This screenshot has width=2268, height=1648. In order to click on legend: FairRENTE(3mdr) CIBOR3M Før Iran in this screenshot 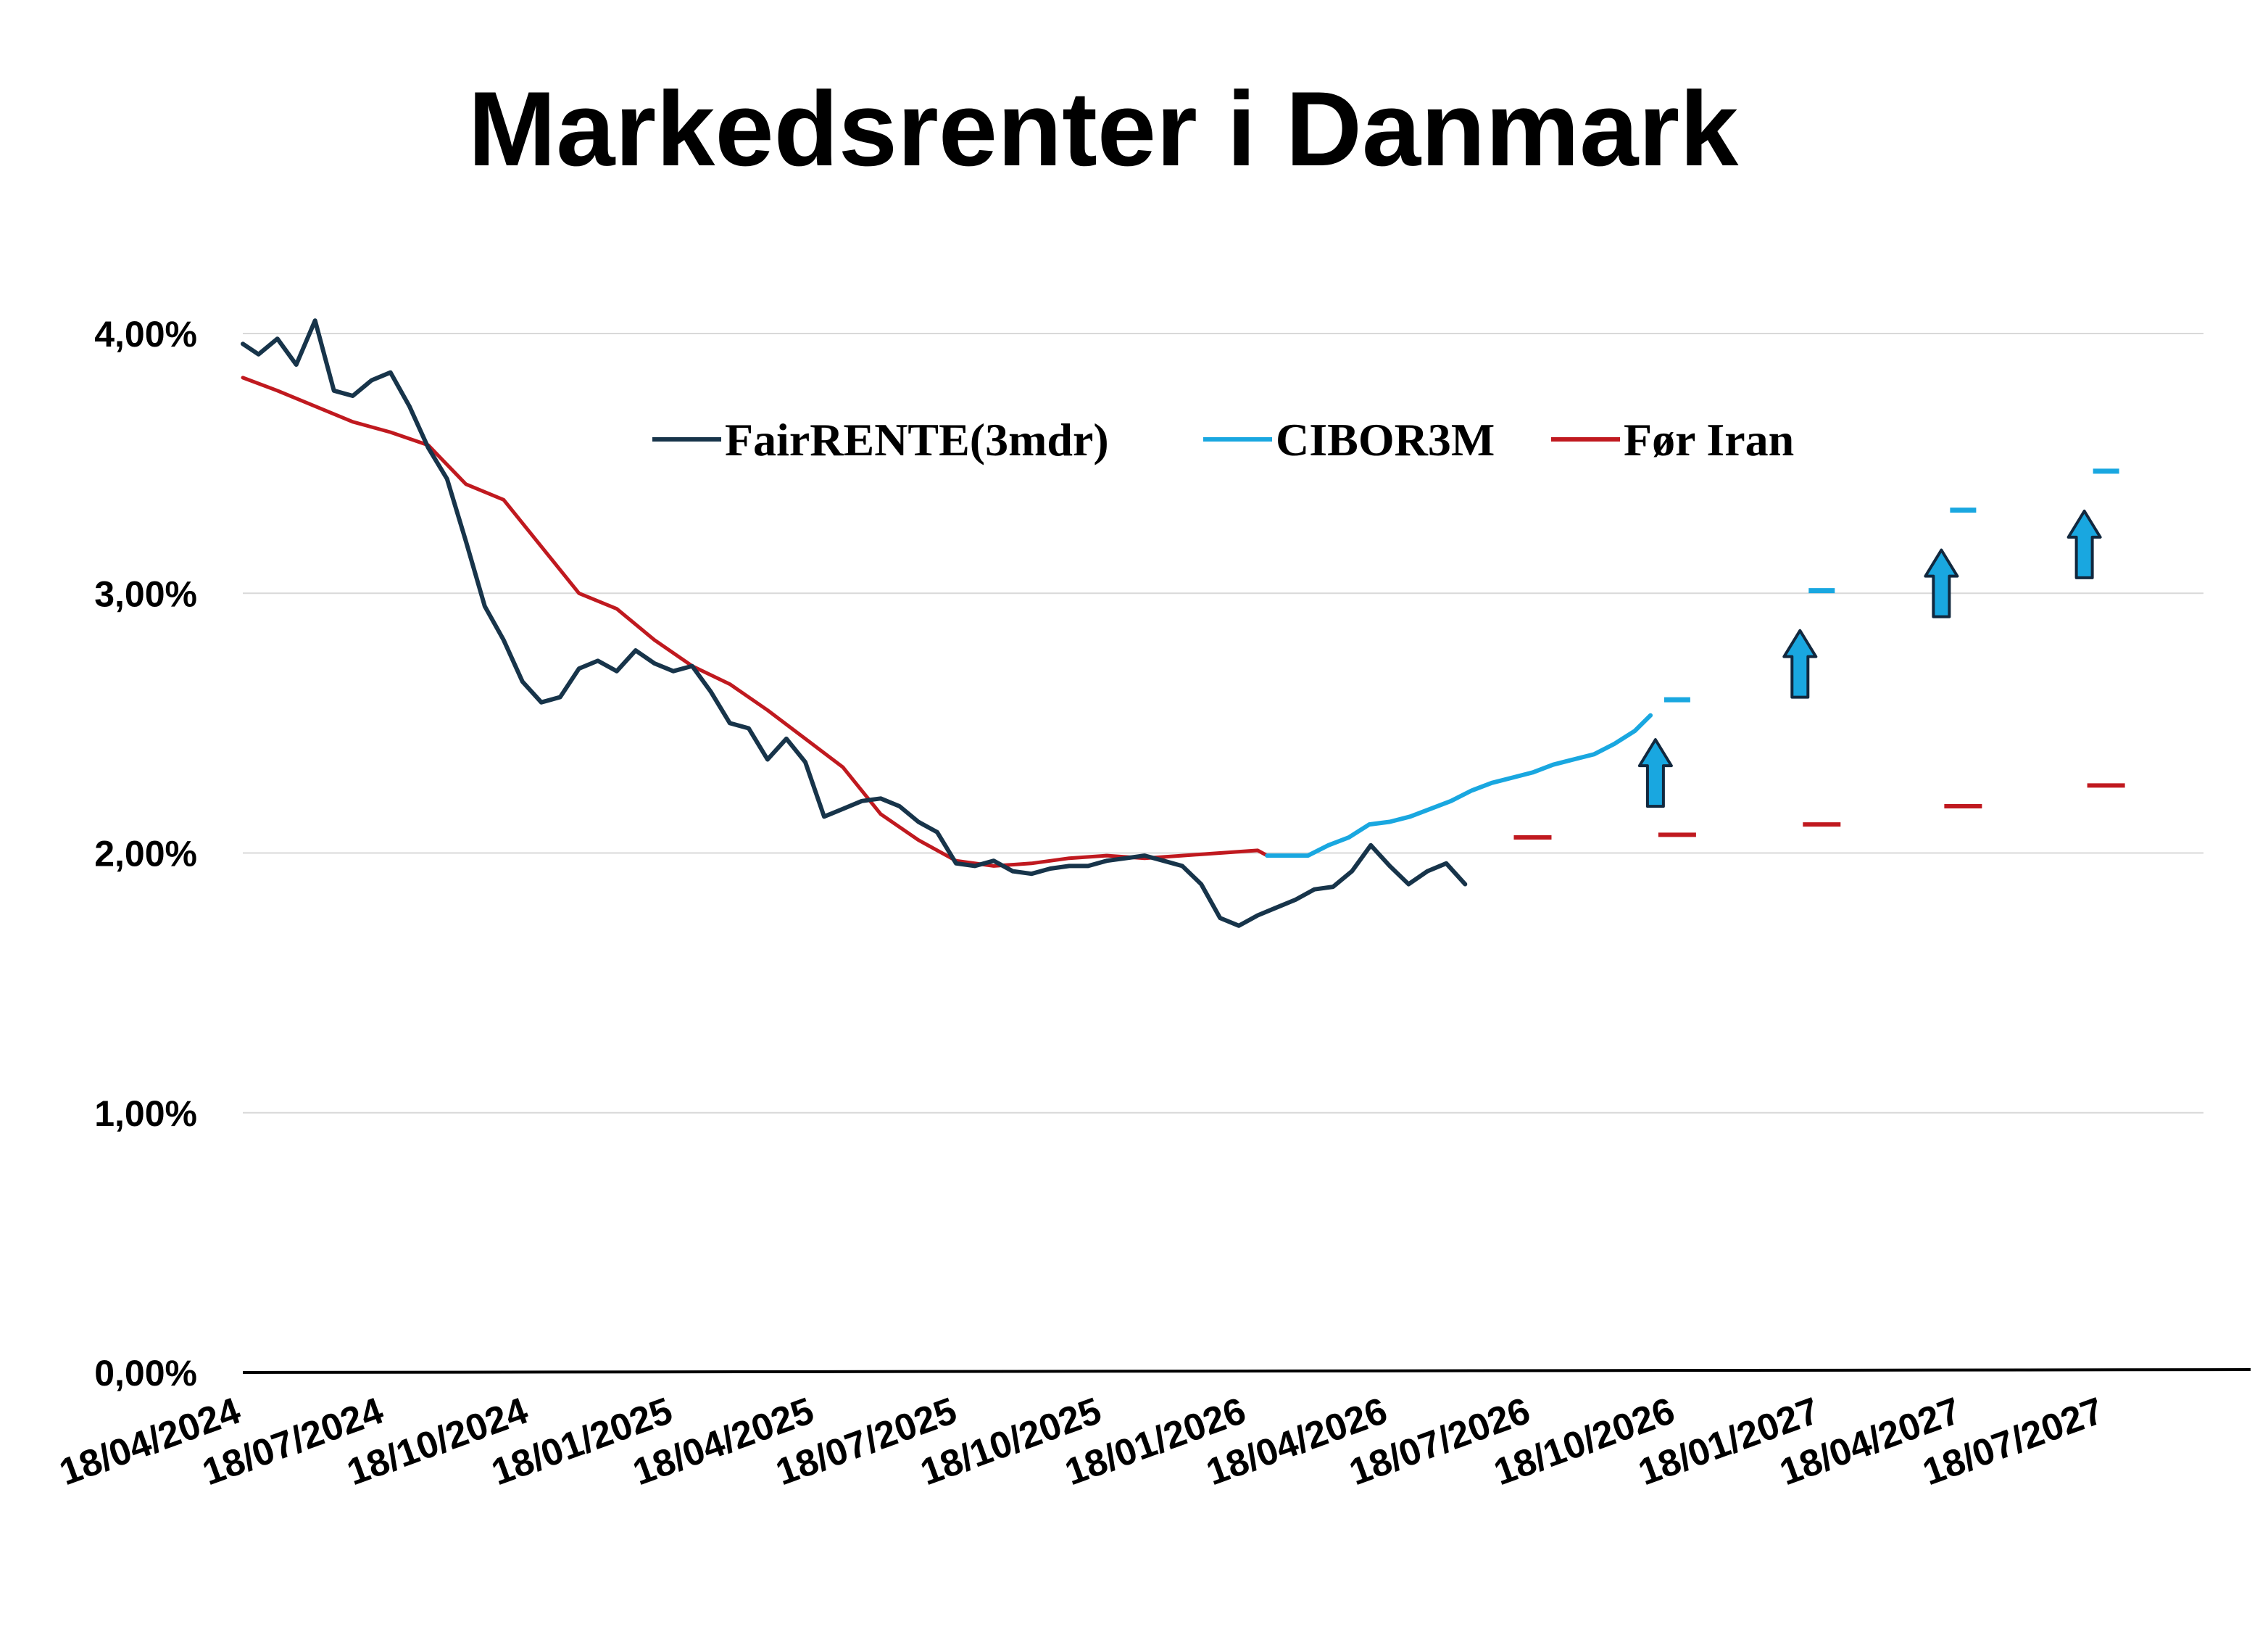, I will do `click(1223, 439)`.